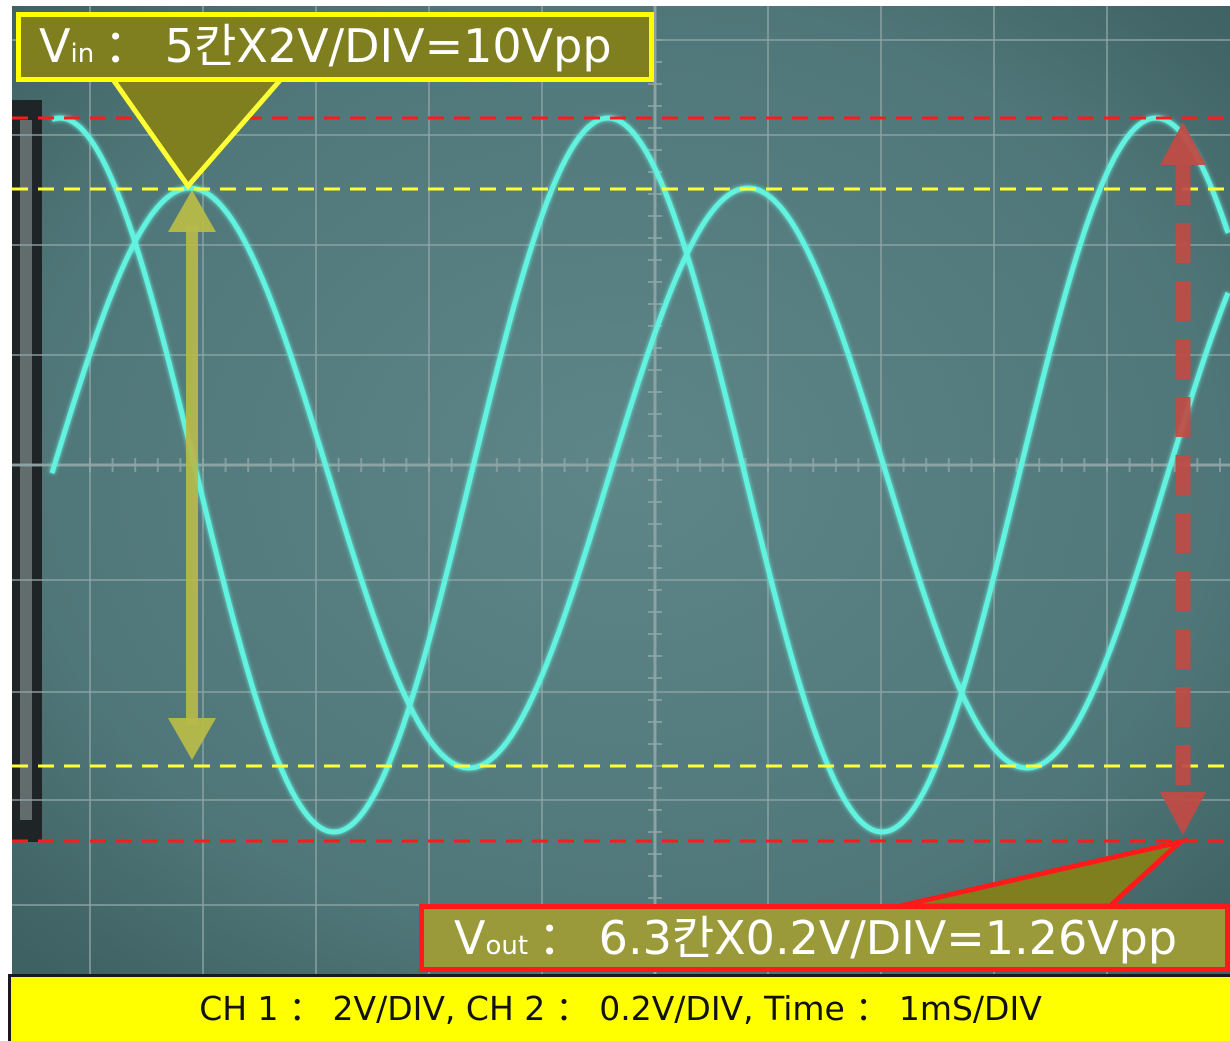 The width and height of the screenshot is (1230, 1041). I want to click on vin-arrow-head-up, so click(192, 211).